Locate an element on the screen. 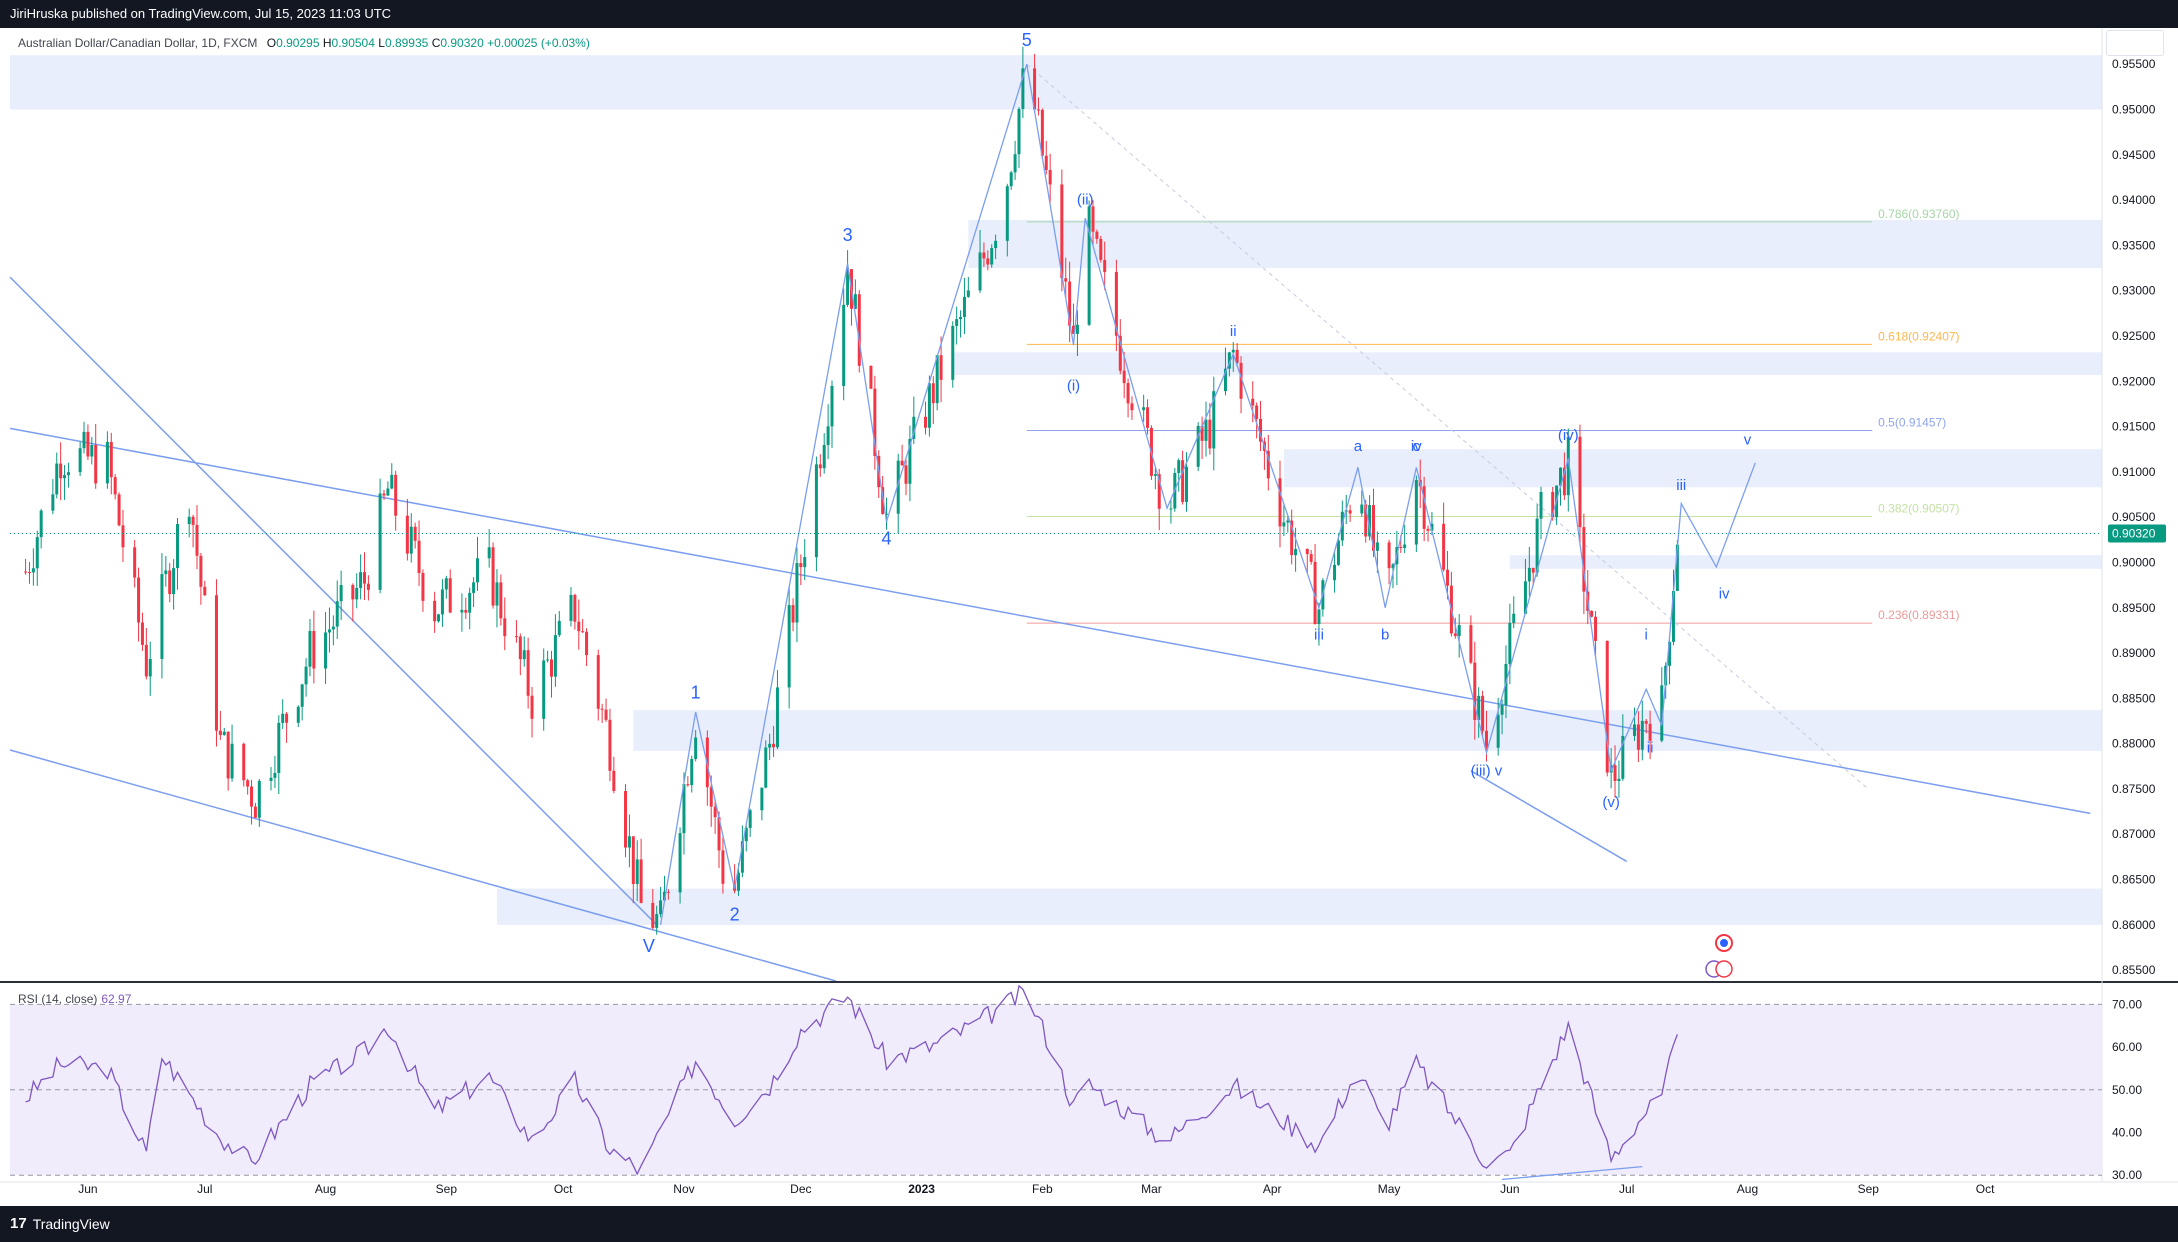 Image resolution: width=2178 pixels, height=1242 pixels. rsi-divergence-line is located at coordinates (1572, 1173).